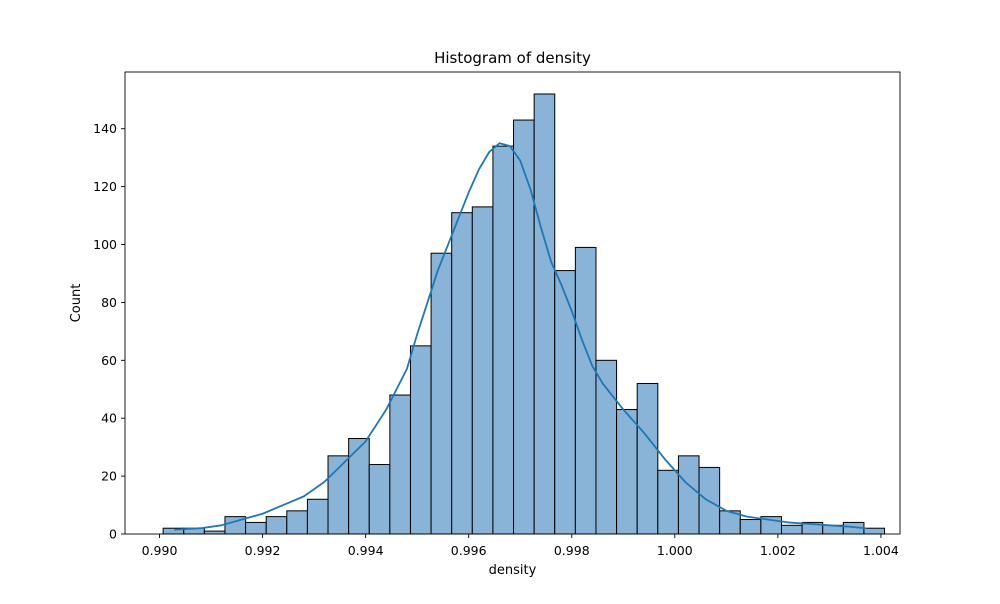 Image resolution: width=1000 pixels, height=604 pixels. What do you see at coordinates (366, 550) in the screenshot?
I see `x-tick-label: 0.994` at bounding box center [366, 550].